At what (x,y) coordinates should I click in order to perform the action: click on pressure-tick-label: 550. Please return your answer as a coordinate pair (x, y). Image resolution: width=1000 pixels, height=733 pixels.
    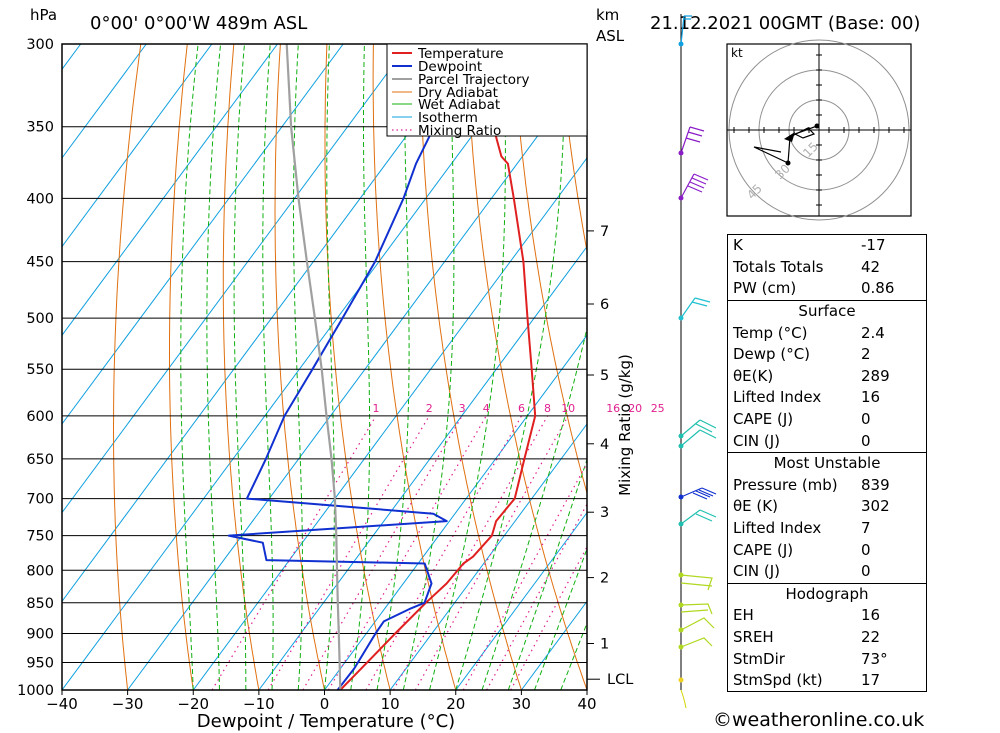
    Looking at the image, I should click on (40, 370).